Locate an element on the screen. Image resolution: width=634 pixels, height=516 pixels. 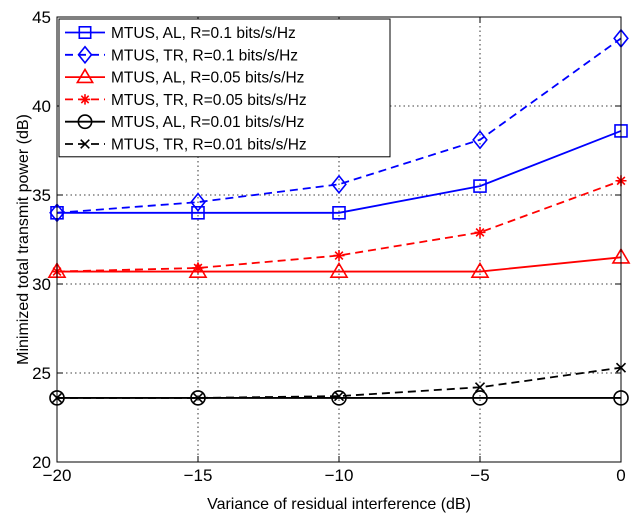
y-axis-title: Minimized total transmit power (dB) is located at coordinates (23, 239).